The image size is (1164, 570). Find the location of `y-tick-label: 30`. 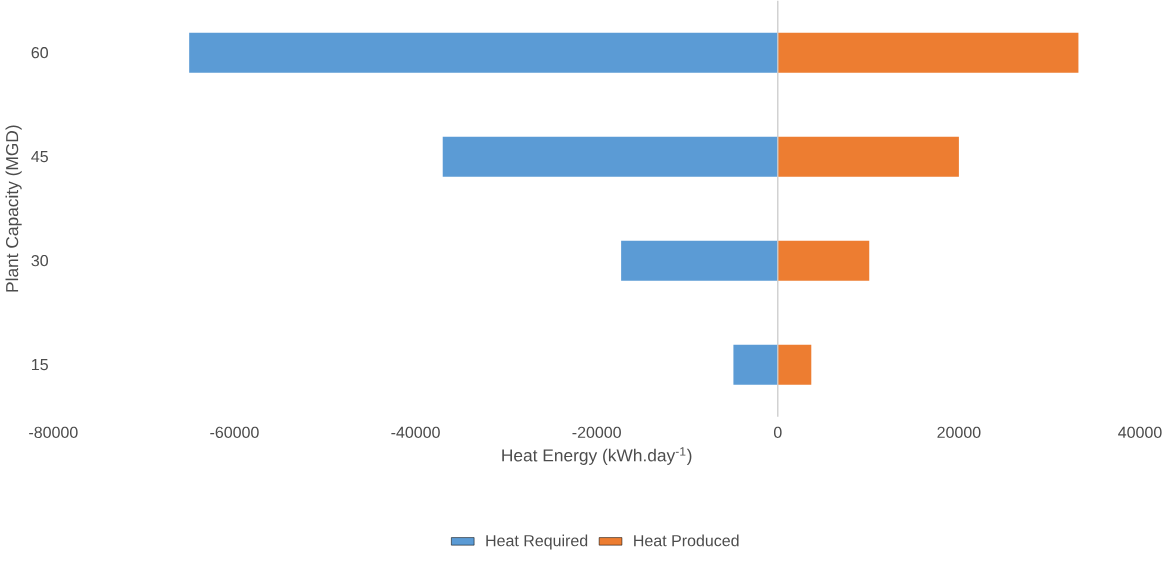

y-tick-label: 30 is located at coordinates (40, 261).